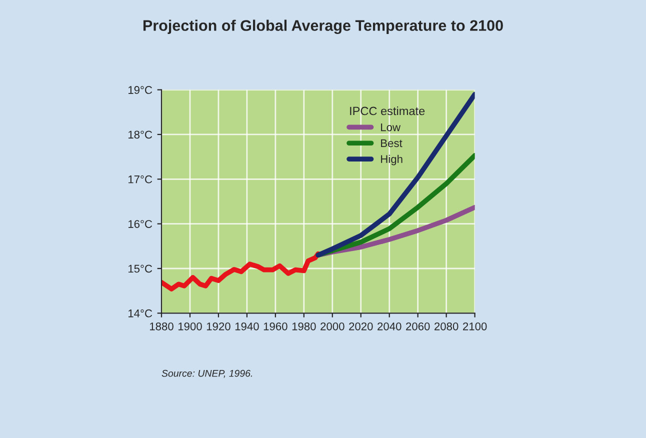 The height and width of the screenshot is (438, 646). Describe the element at coordinates (446, 326) in the screenshot. I see `x-tick-label: 2080` at that location.